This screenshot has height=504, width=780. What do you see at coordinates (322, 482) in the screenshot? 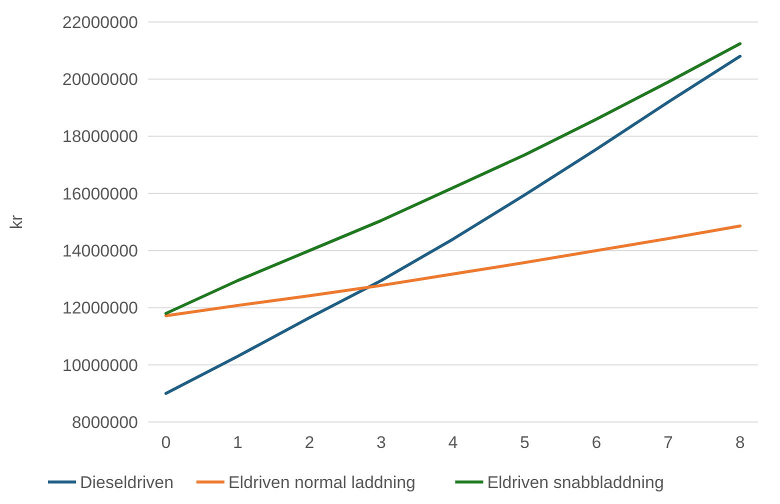
I see `legend-label: Eldriven normal laddning` at bounding box center [322, 482].